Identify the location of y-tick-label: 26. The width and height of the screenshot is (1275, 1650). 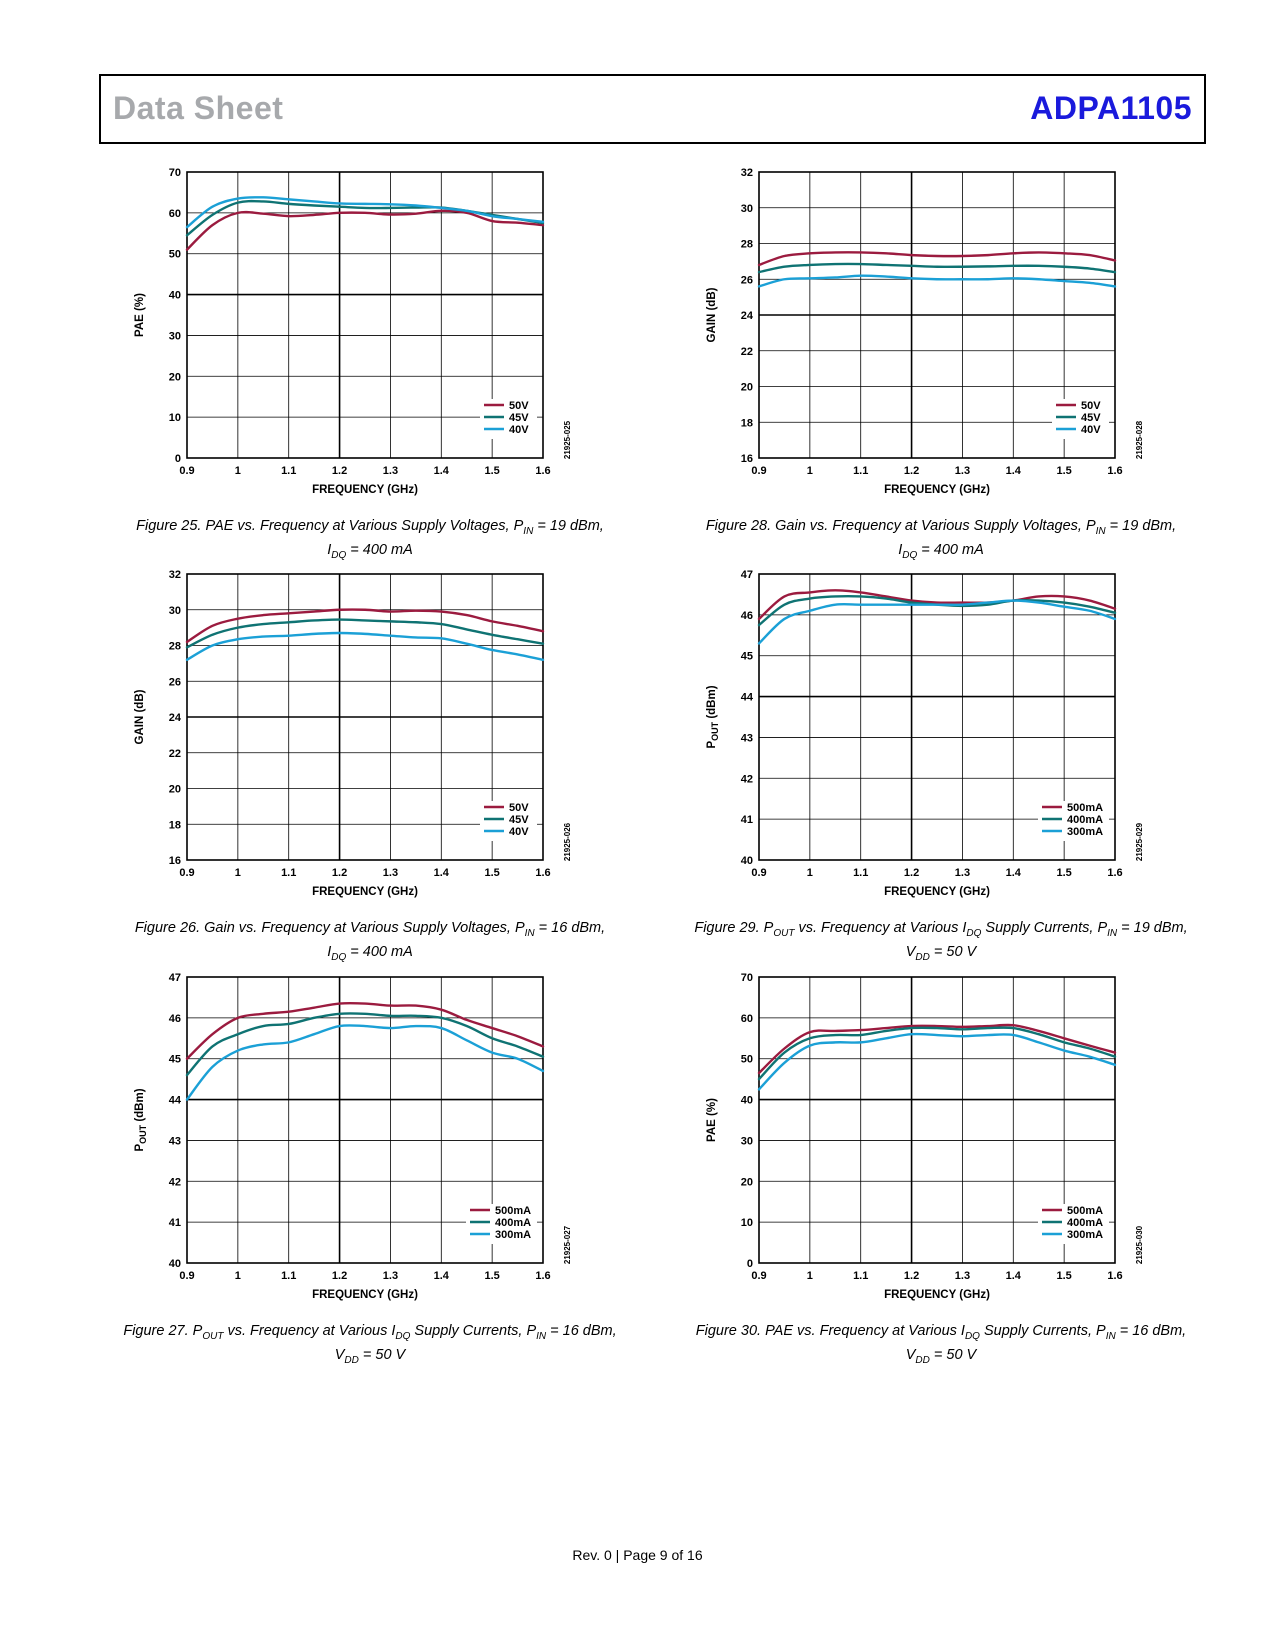
(175, 682).